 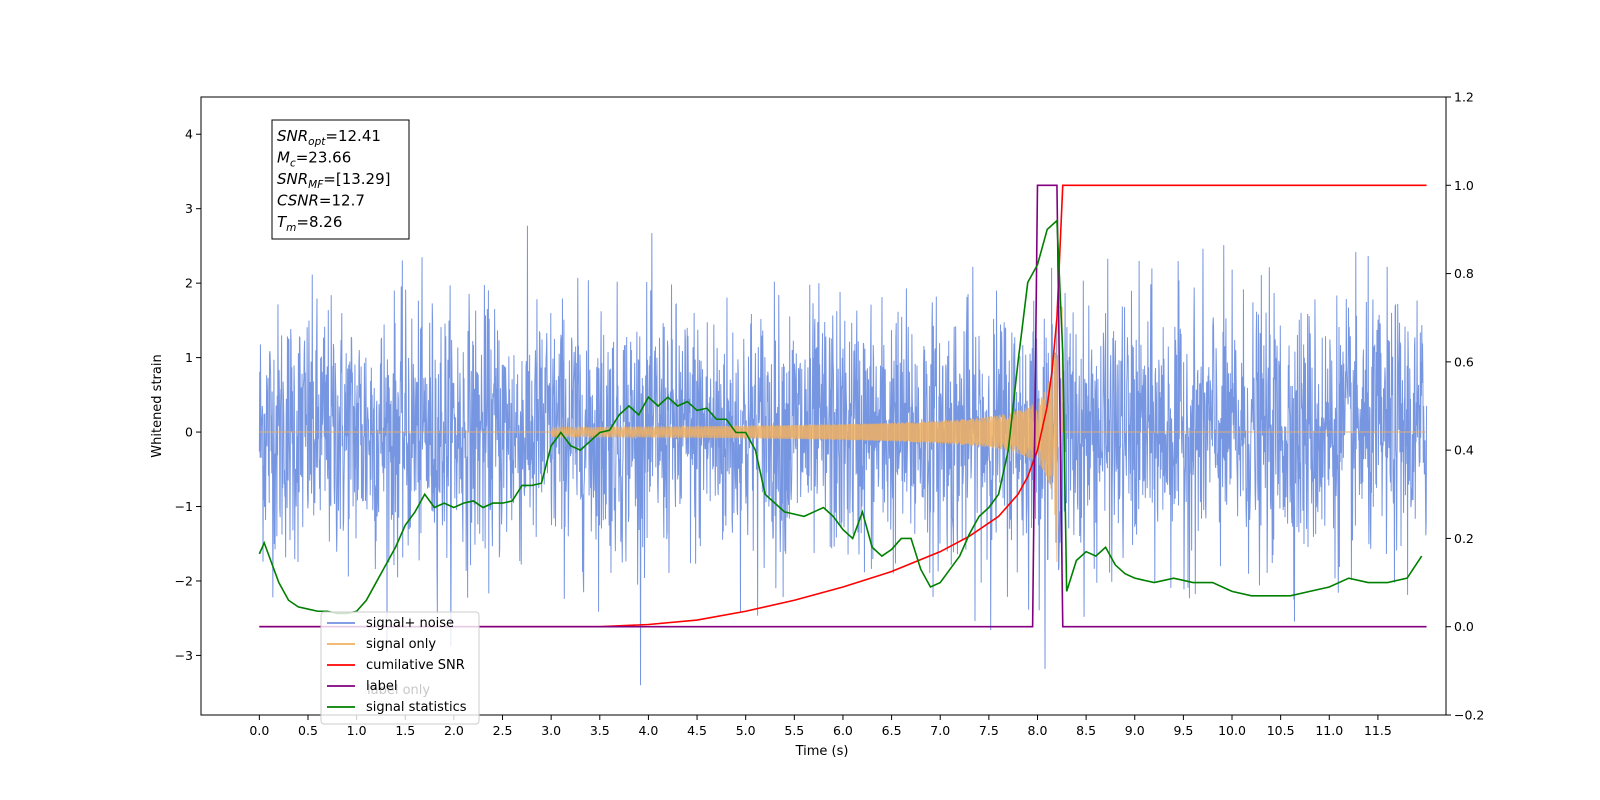 I want to click on y2-tick-label: −0.2, so click(x=1469, y=715).